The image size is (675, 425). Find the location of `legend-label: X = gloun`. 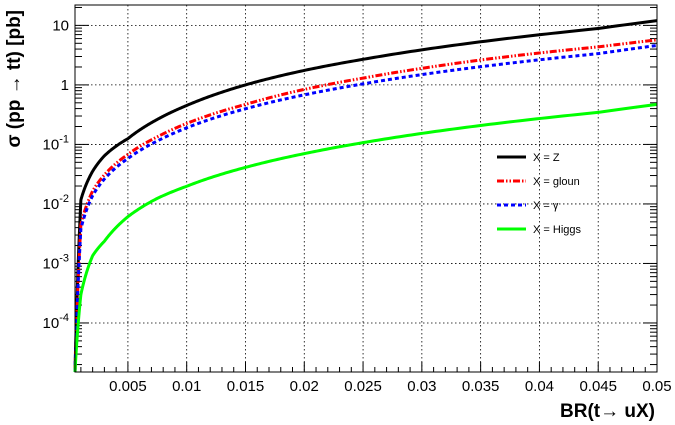

legend-label: X = gloun is located at coordinates (556, 182).